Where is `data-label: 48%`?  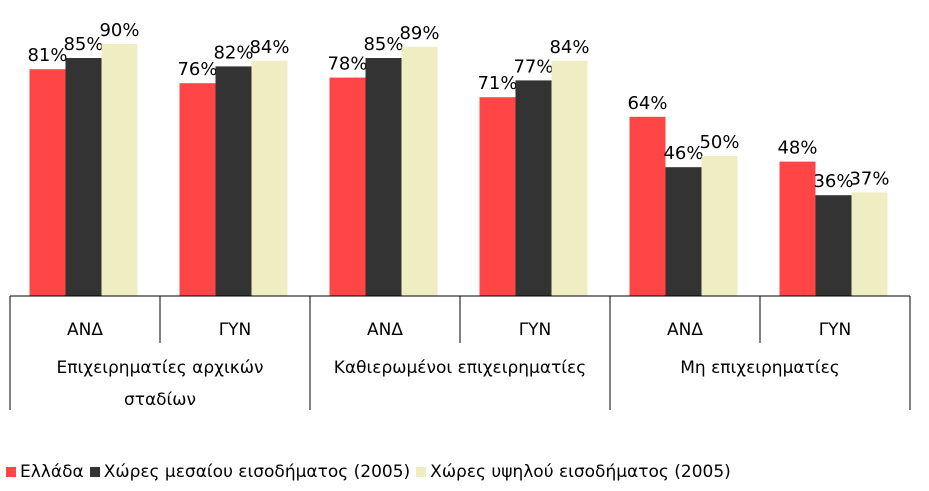
data-label: 48% is located at coordinates (797, 148).